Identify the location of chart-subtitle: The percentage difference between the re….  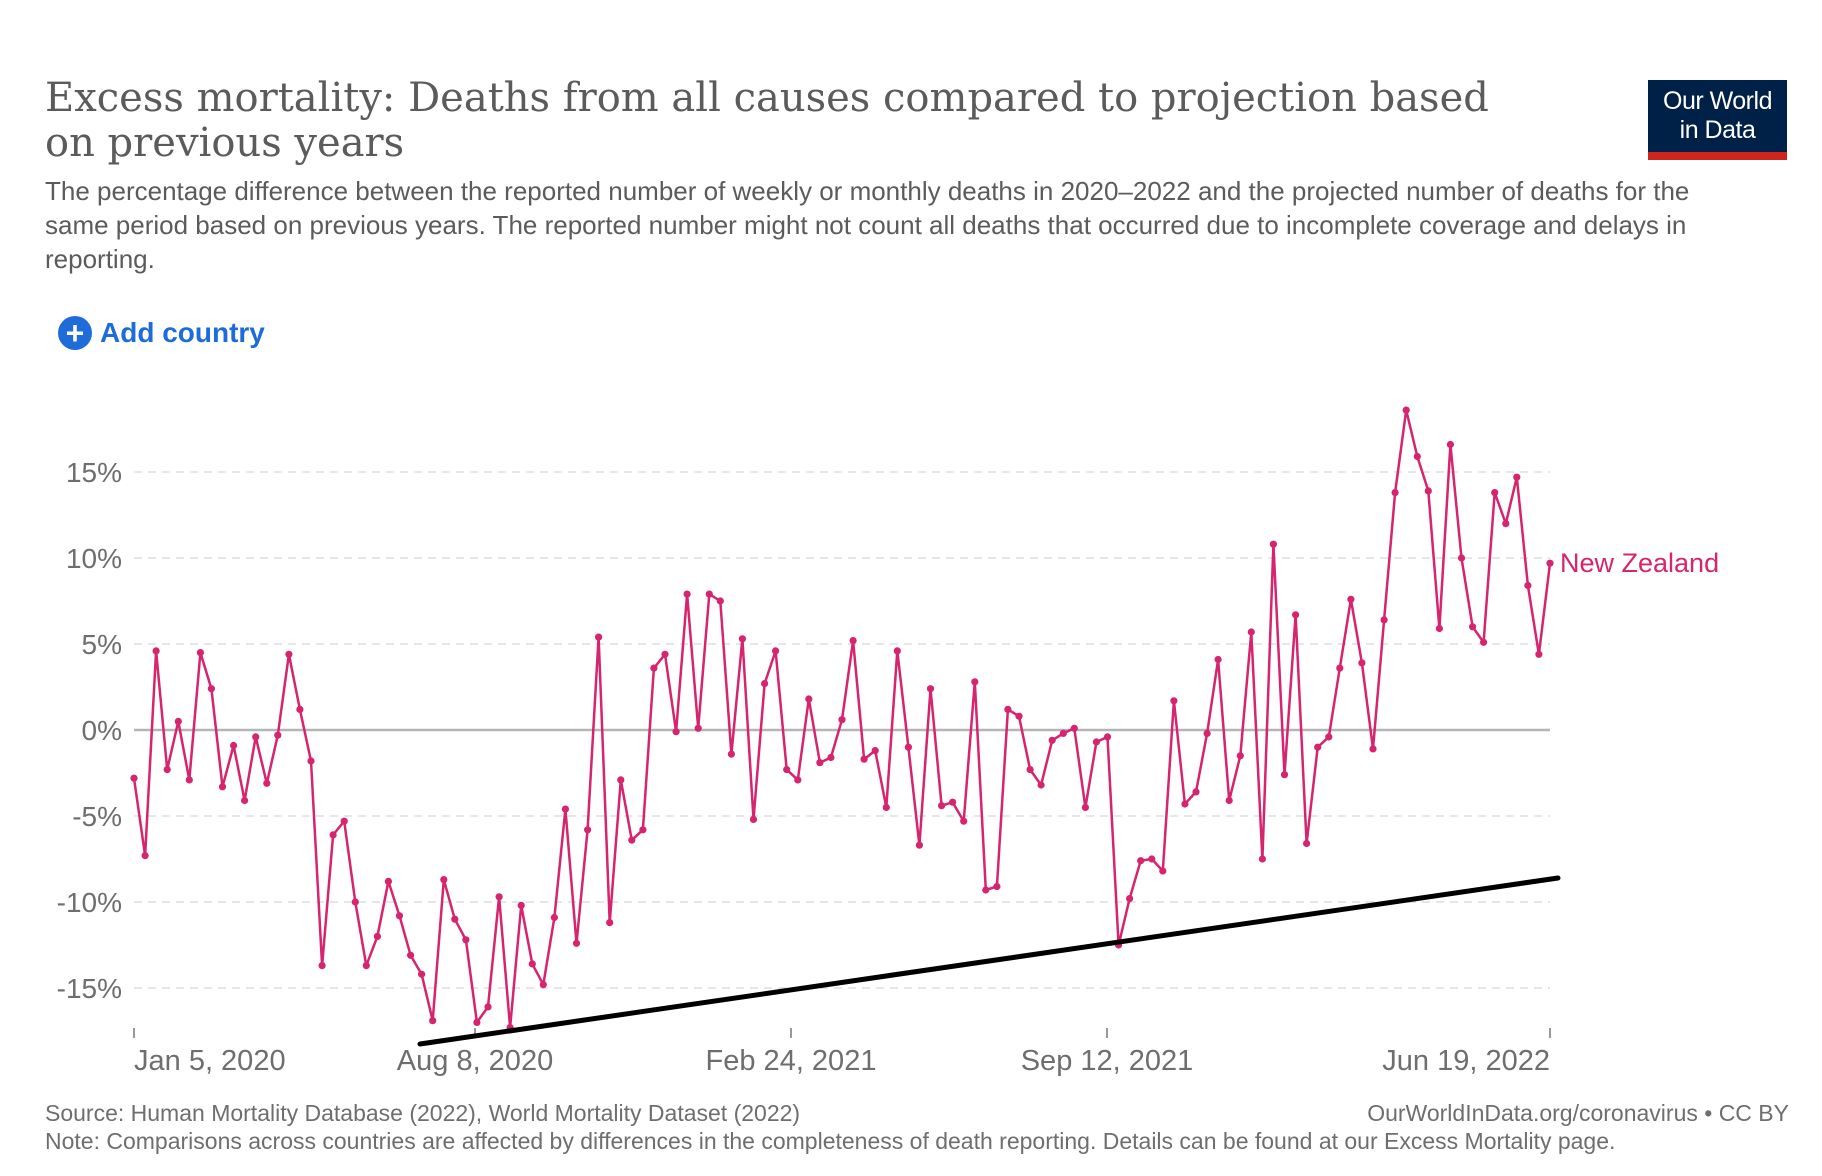
(867, 225).